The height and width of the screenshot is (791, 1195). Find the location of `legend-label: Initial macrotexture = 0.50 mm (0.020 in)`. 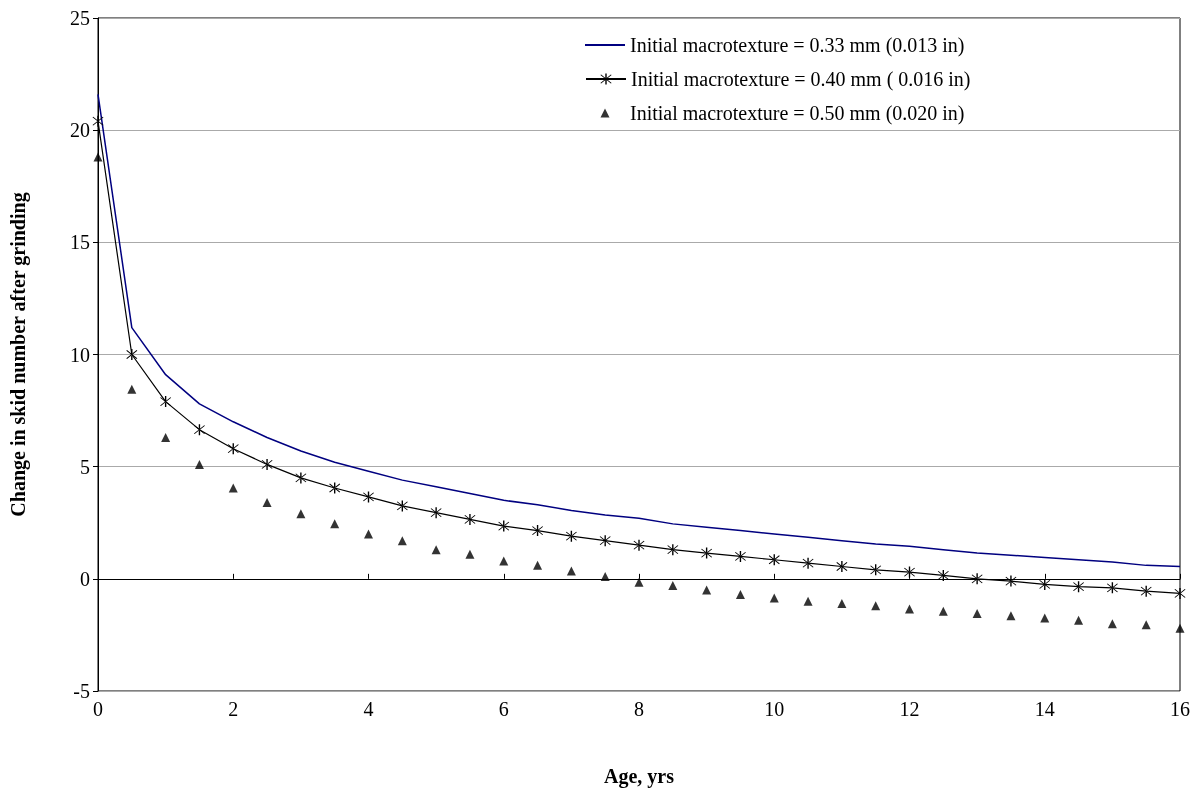

legend-label: Initial macrotexture = 0.50 mm (0.020 in) is located at coordinates (797, 113).